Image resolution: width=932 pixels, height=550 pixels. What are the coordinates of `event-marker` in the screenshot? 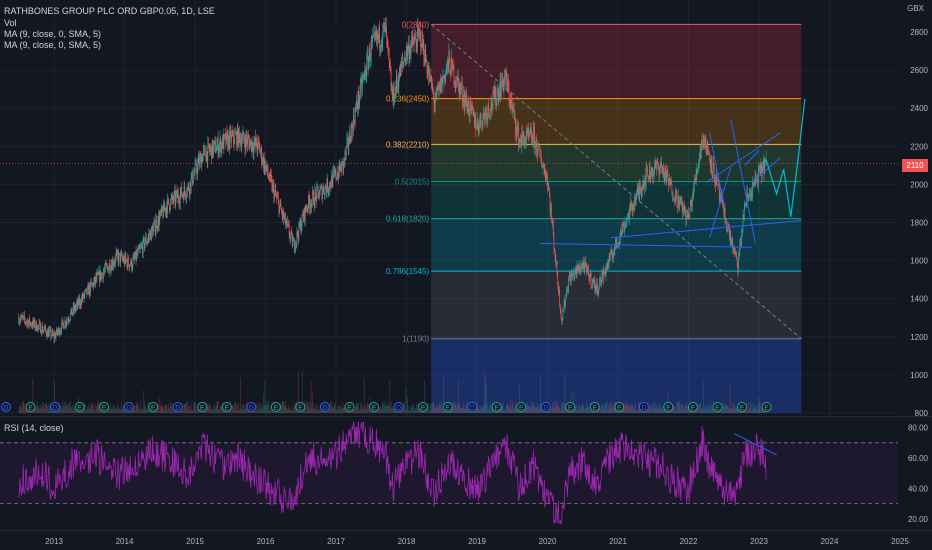 It's located at (349, 407).